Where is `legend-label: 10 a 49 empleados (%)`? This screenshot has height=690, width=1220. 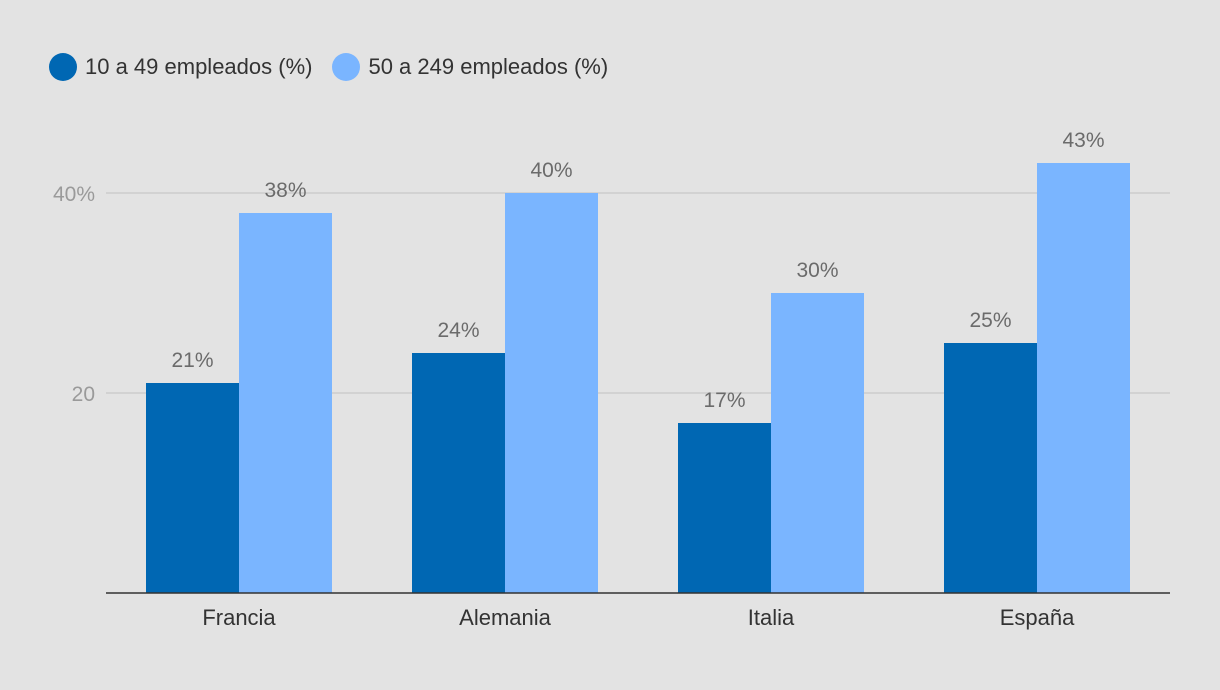
legend-label: 10 a 49 empleados (%) is located at coordinates (199, 66).